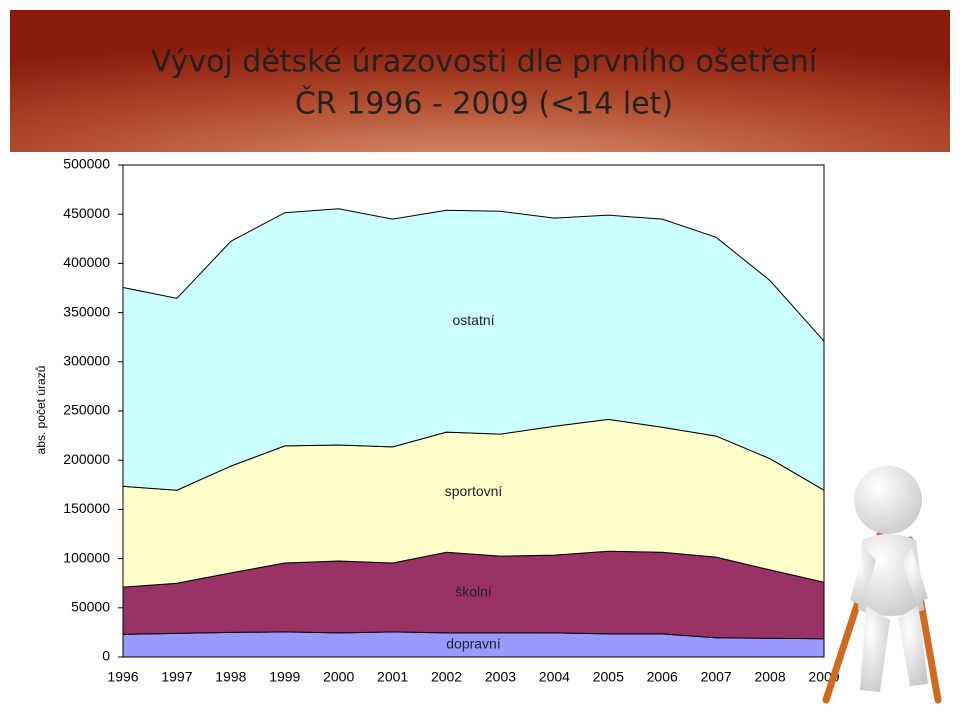 The width and height of the screenshot is (960, 713). Describe the element at coordinates (106, 656) in the screenshot. I see `y-tick-label: 0` at that location.